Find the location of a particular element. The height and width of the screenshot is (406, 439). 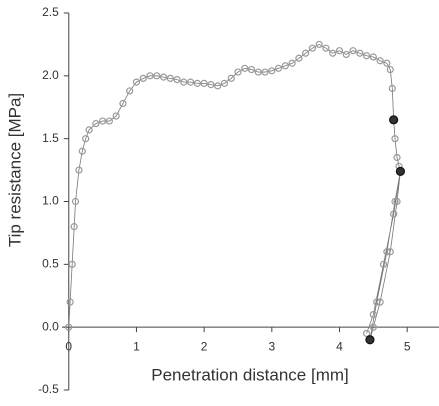

x-tick-label: 4 is located at coordinates (339, 346).